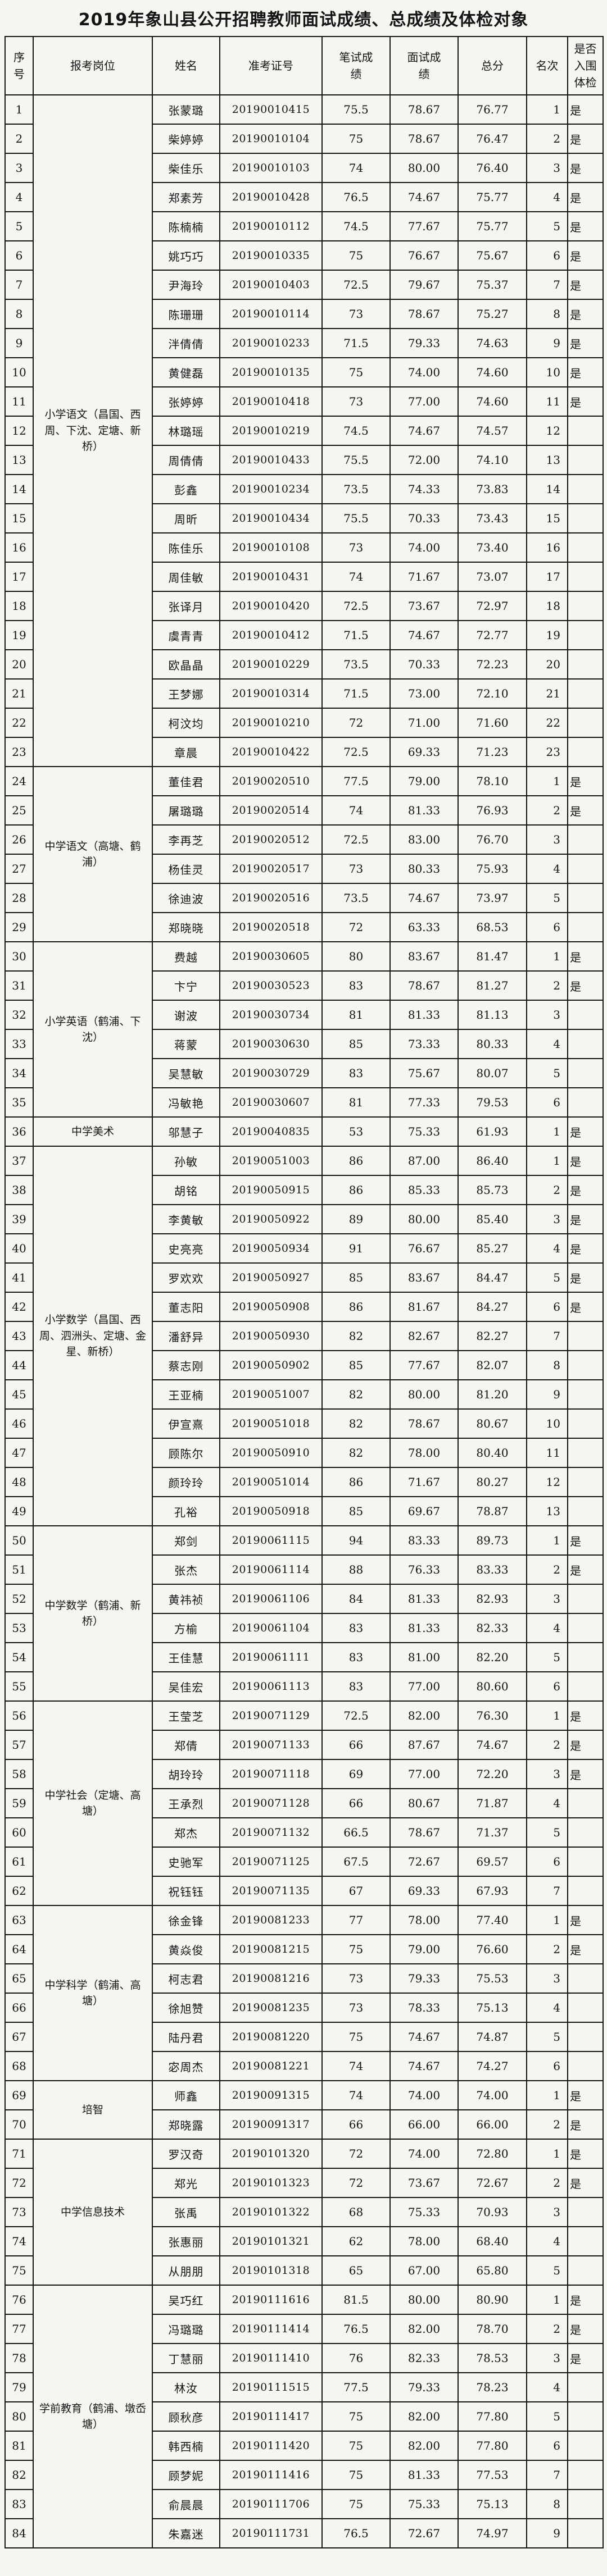 The width and height of the screenshot is (607, 2576). I want to click on cell-interview-score: 81.33, so click(424, 1015).